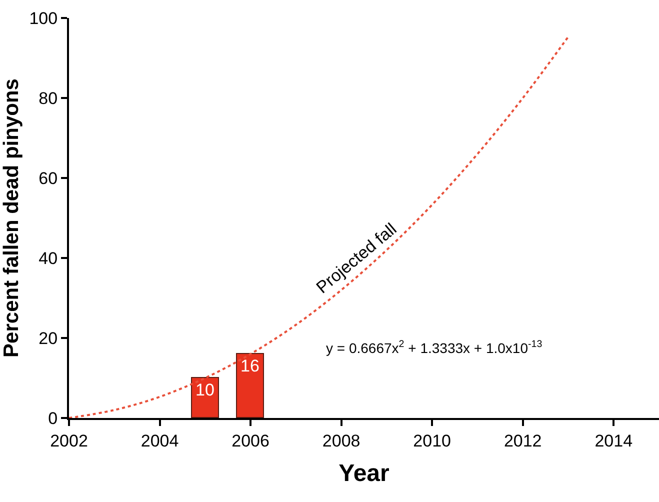 This screenshot has width=659, height=502. What do you see at coordinates (53, 418) in the screenshot?
I see `y-tick-label: 0` at bounding box center [53, 418].